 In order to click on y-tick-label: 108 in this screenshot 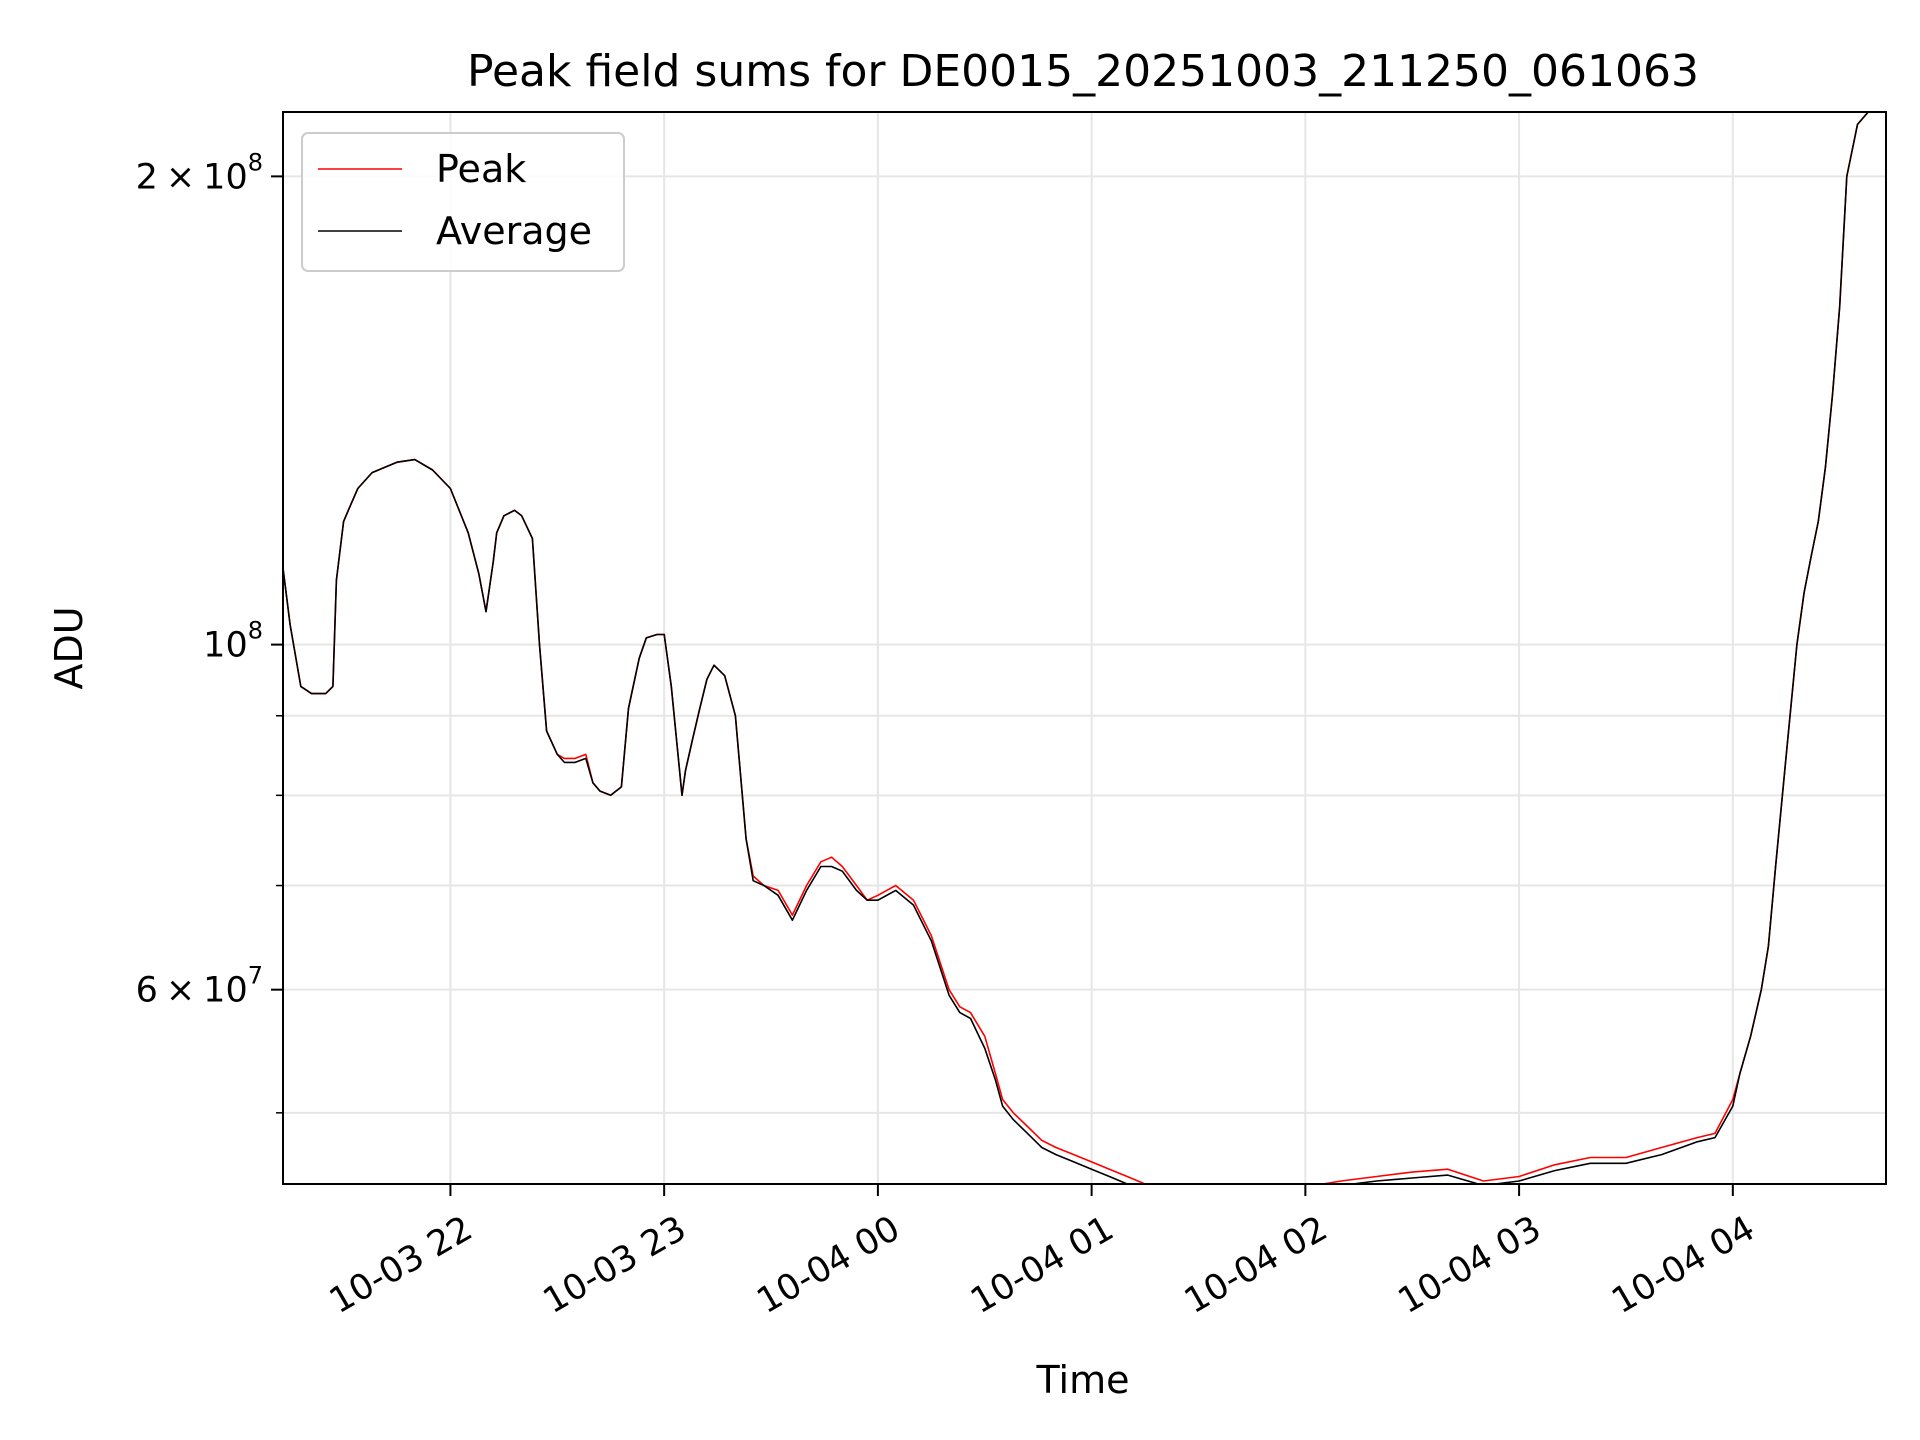, I will do `click(233, 641)`.